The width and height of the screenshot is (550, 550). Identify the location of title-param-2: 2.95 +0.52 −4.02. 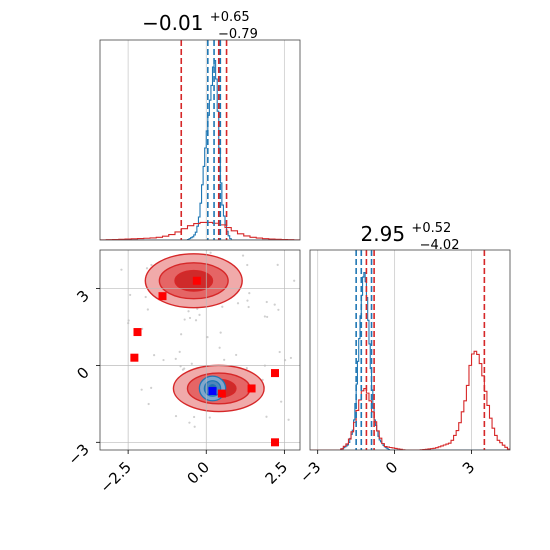
(410, 233).